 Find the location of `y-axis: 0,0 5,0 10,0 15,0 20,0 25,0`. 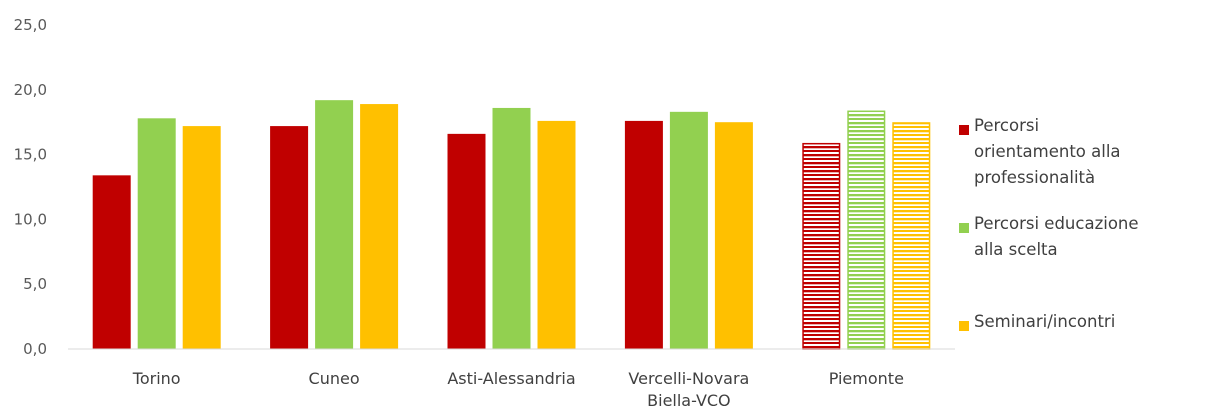

y-axis: 0,0 5,0 10,0 15,0 20,0 25,0 is located at coordinates (30, 187).